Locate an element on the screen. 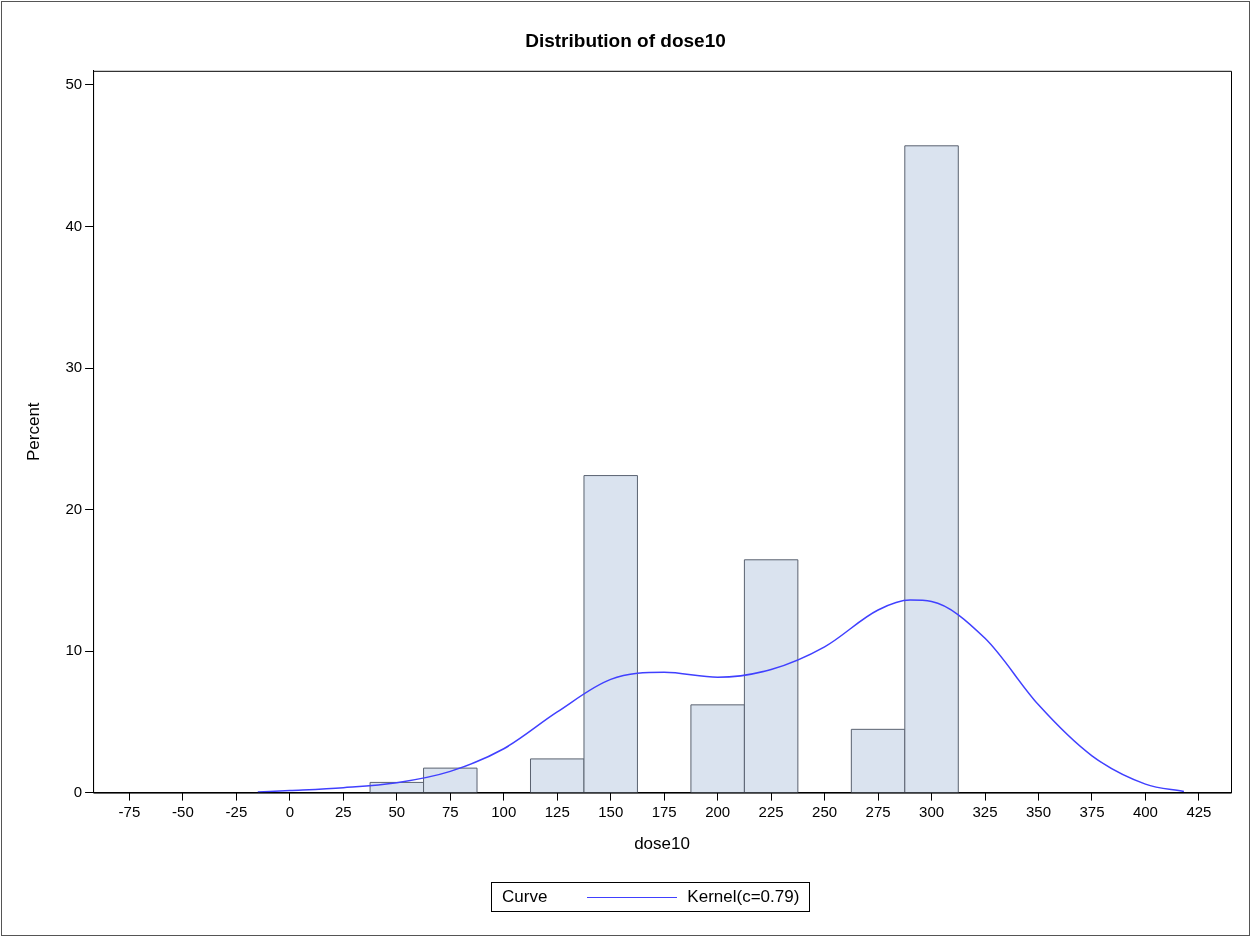 The image size is (1253, 939). x-axis-title: dose10 is located at coordinates (662, 844).